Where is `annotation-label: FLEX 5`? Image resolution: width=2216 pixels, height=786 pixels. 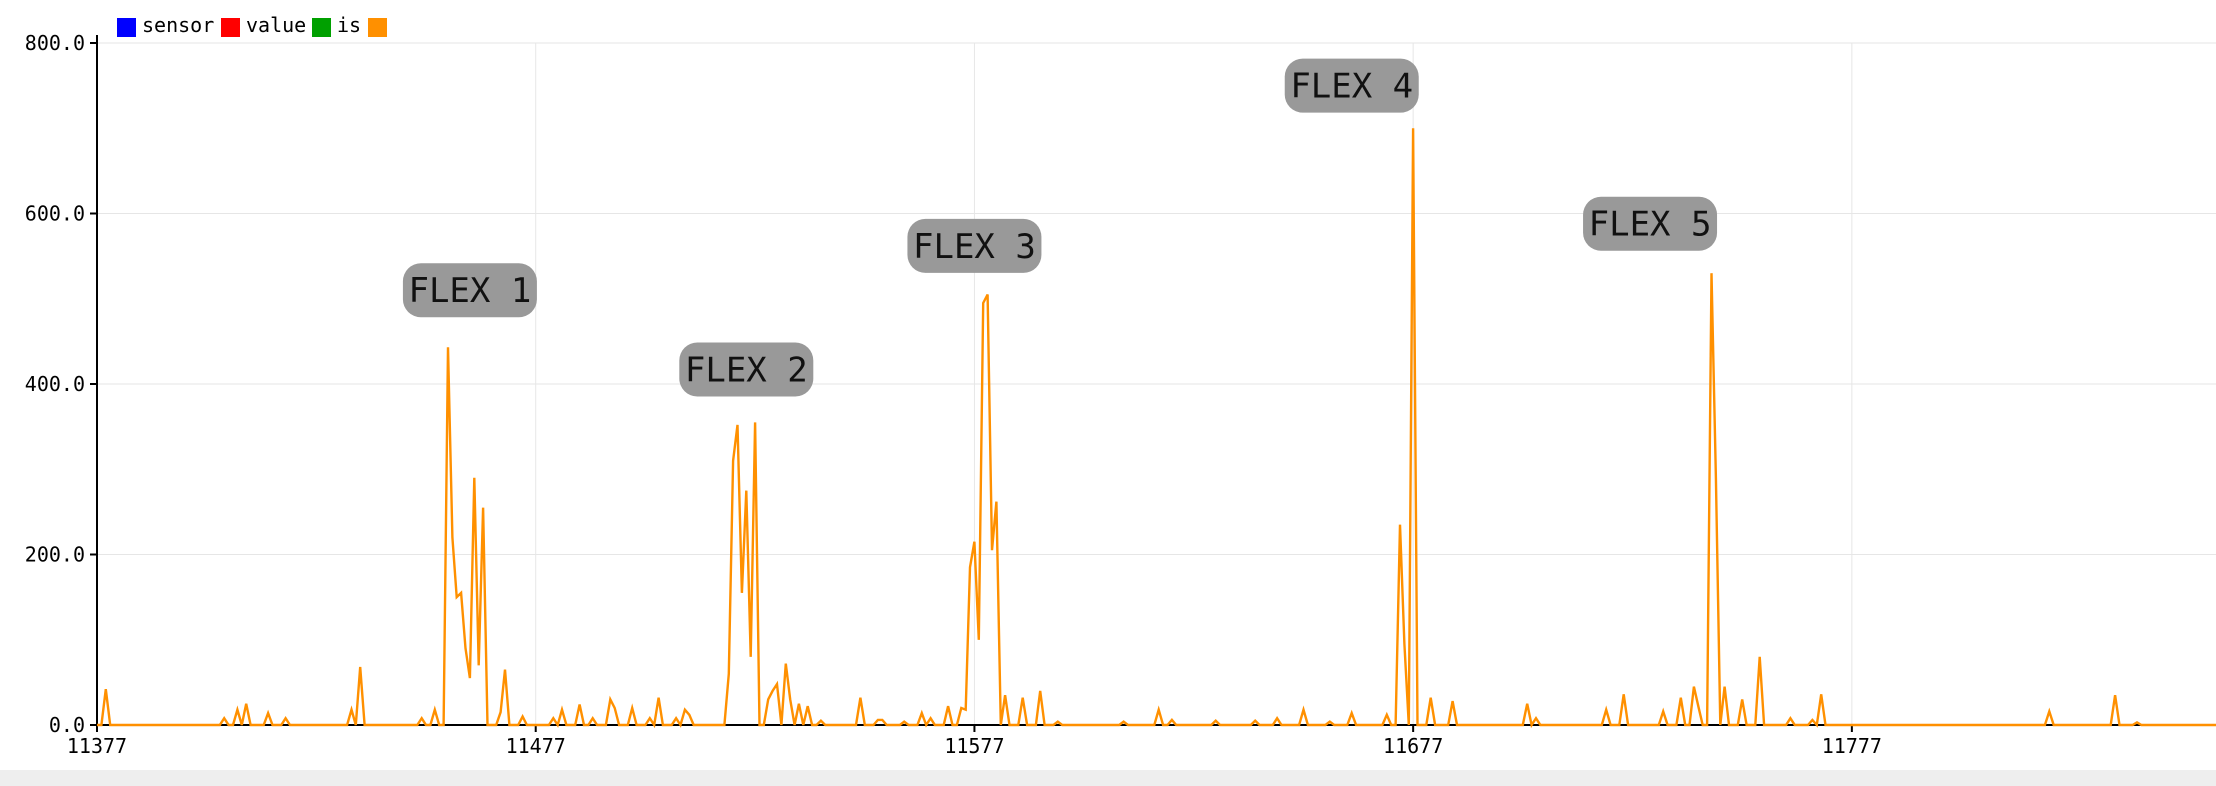 annotation-label: FLEX 5 is located at coordinates (1650, 223).